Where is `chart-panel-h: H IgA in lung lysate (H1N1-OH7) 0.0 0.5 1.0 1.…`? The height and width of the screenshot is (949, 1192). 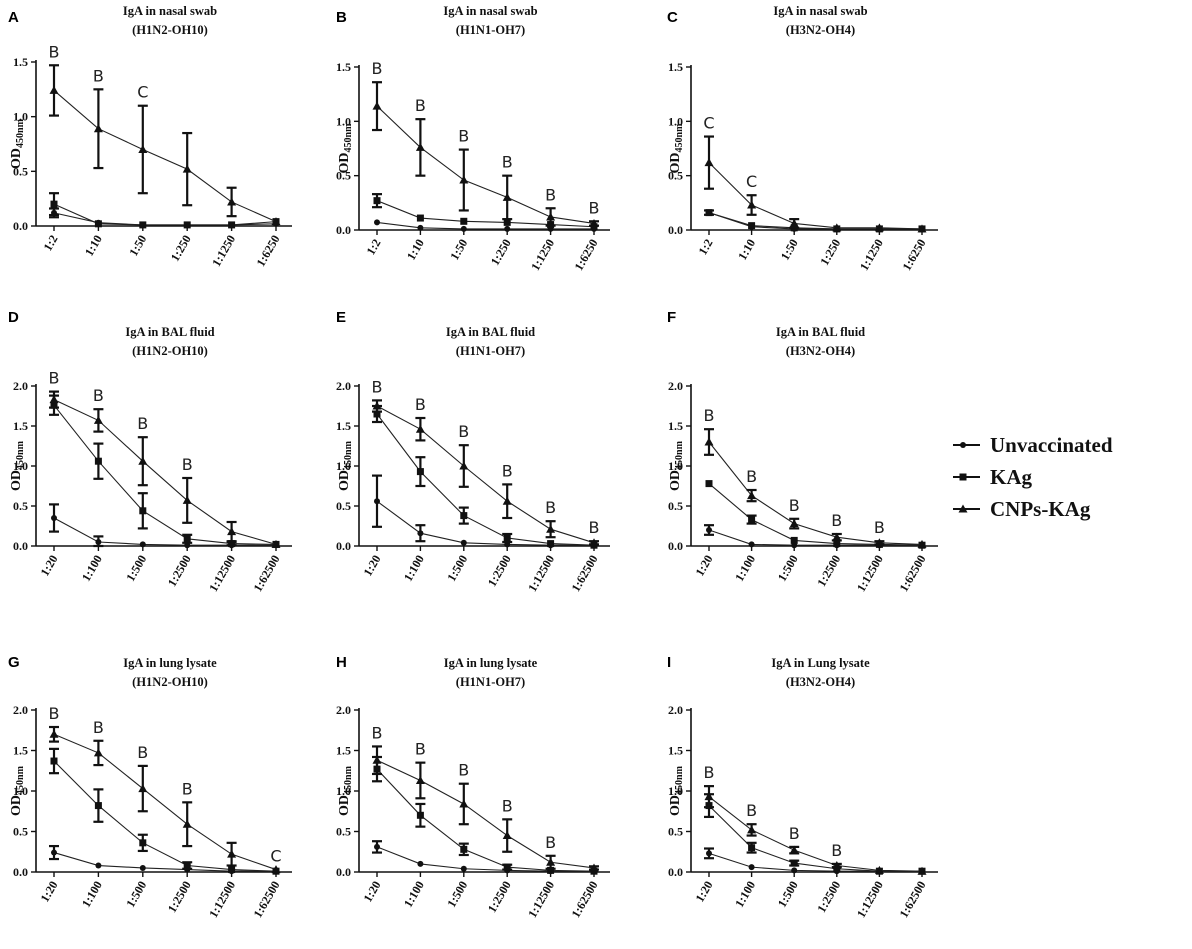 chart-panel-h: H IgA in lung lysate (H1N1-OH7) 0.0 0.5 1.0 1.… is located at coordinates (473, 787).